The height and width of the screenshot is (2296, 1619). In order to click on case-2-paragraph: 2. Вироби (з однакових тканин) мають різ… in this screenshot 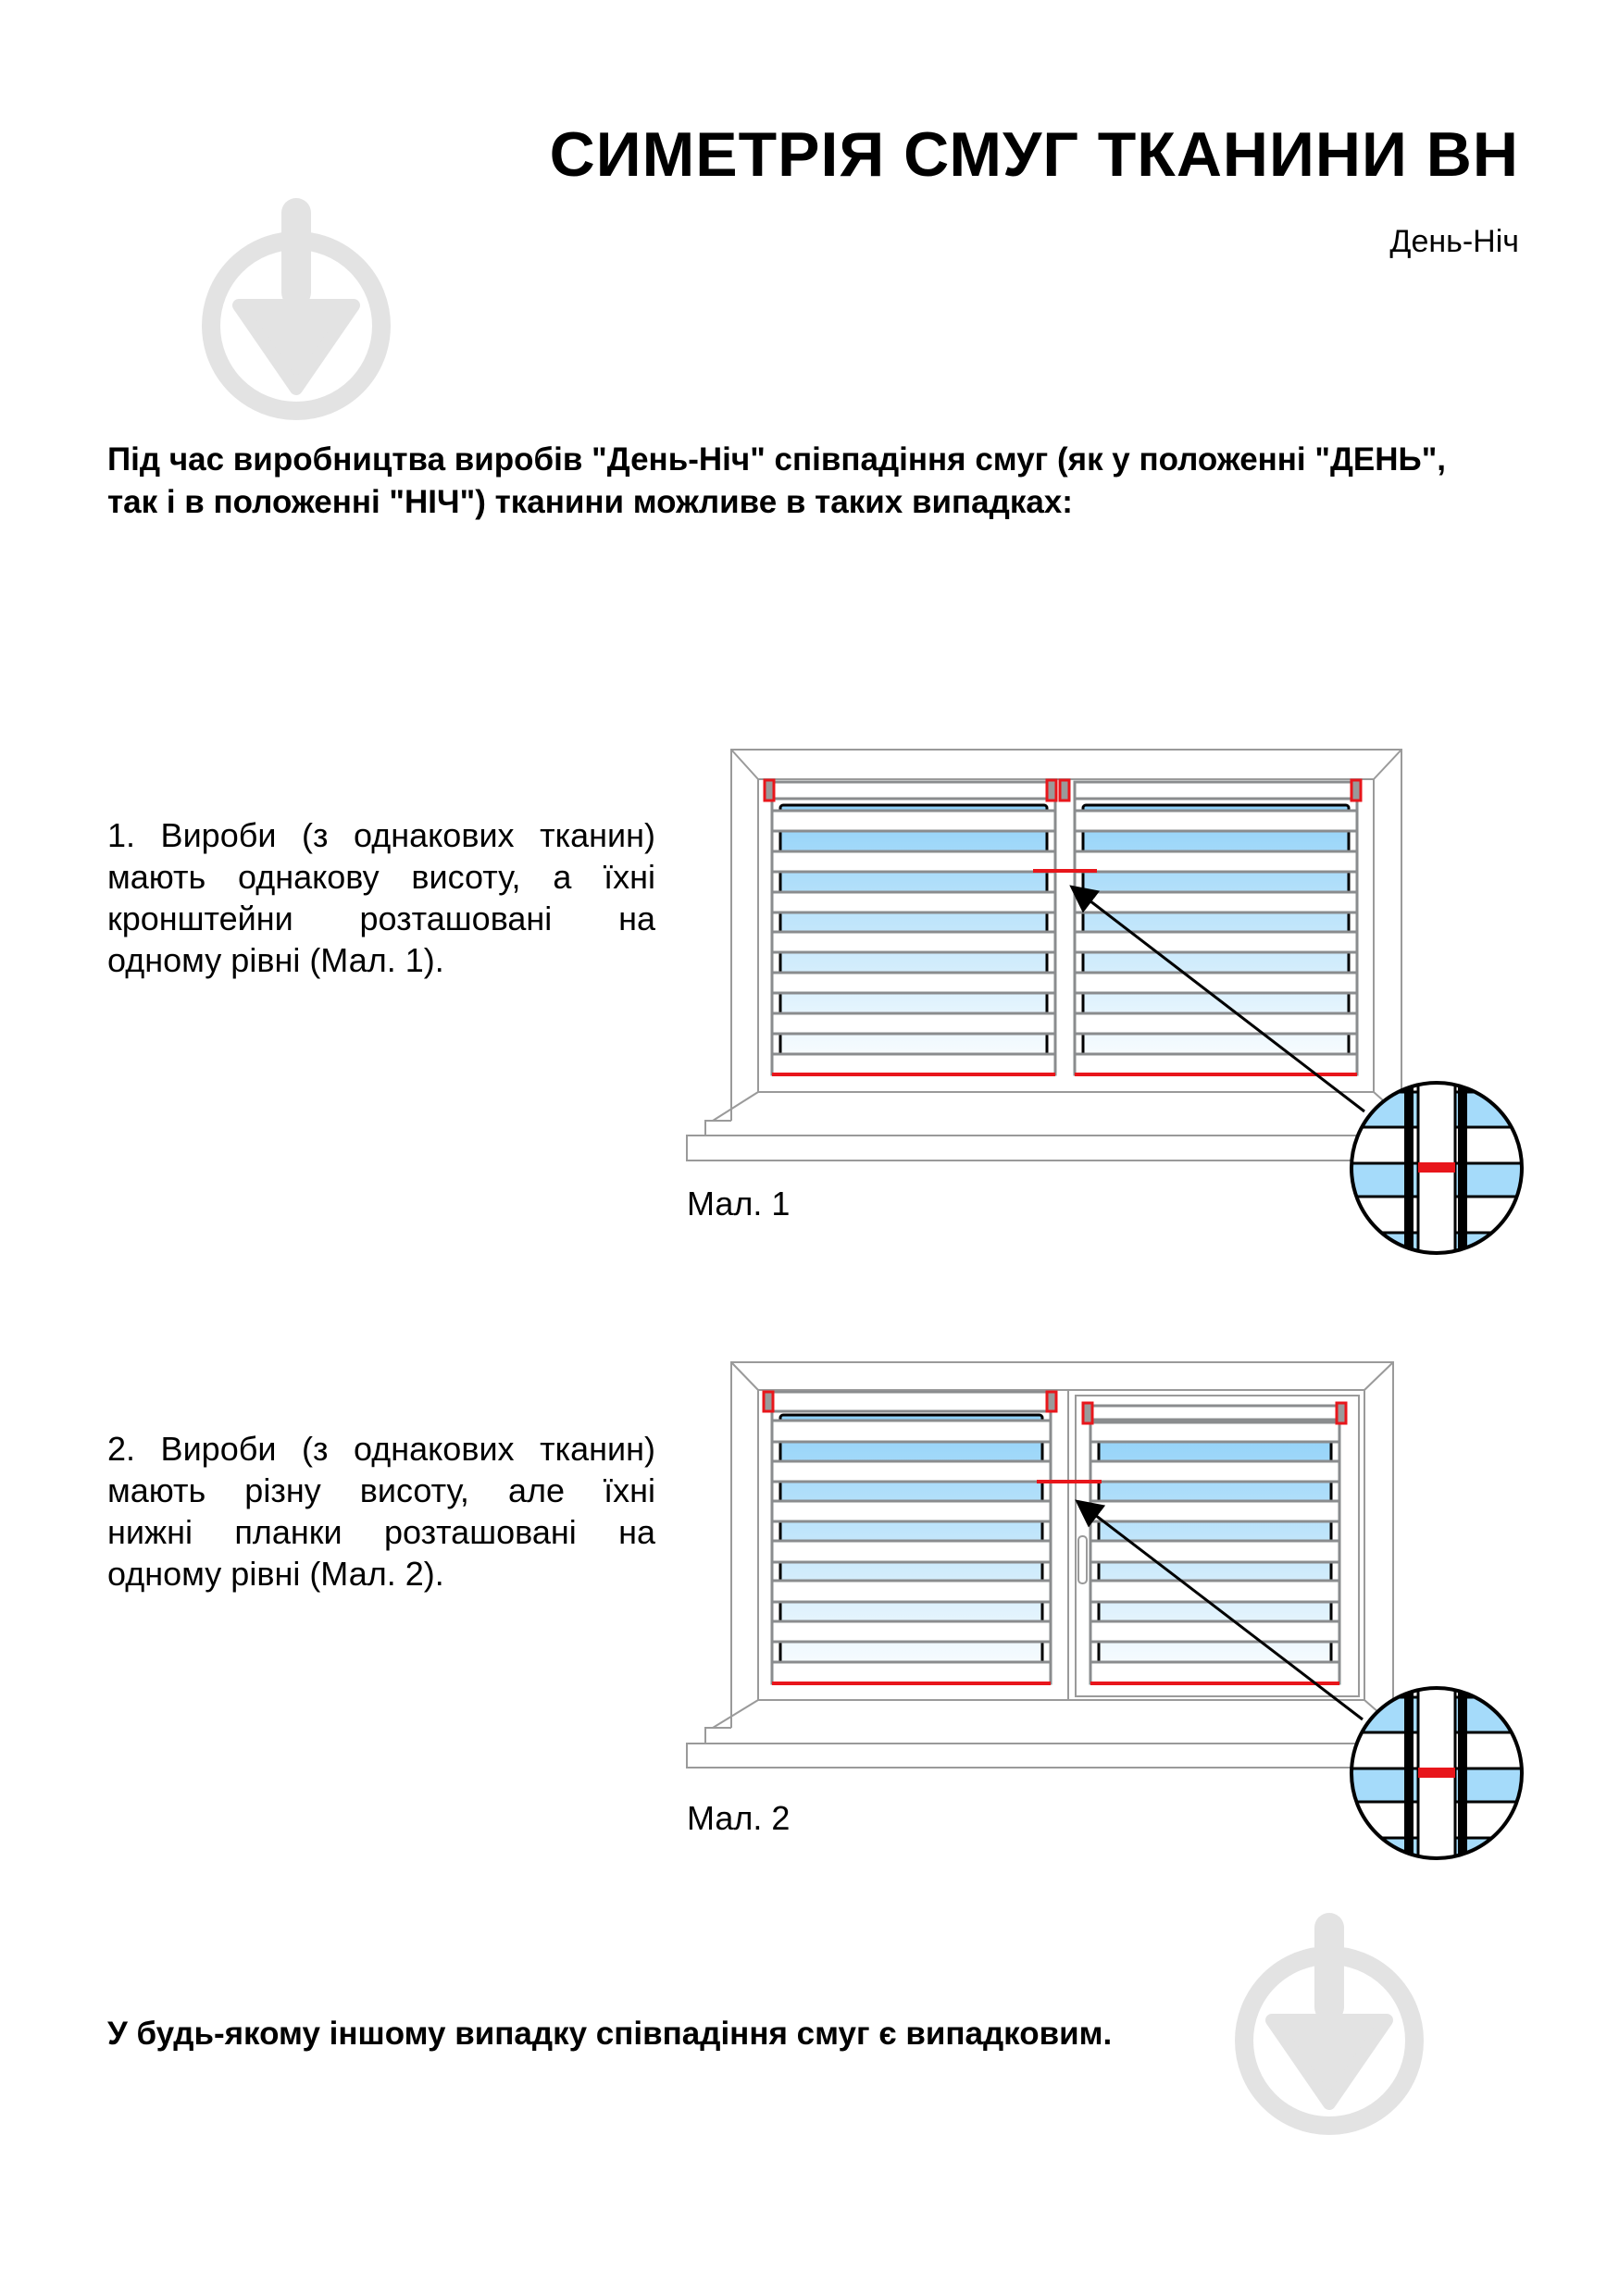, I will do `click(381, 1511)`.